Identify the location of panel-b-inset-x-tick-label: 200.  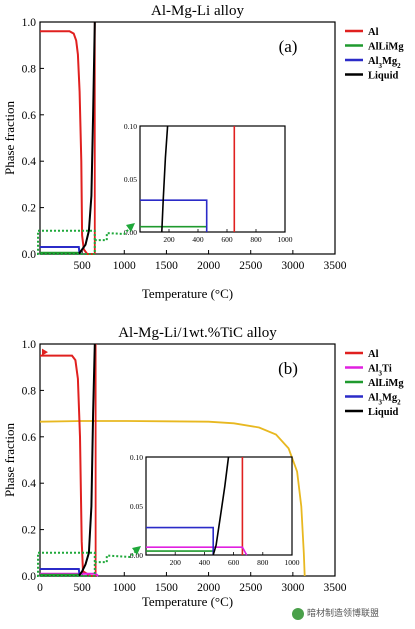
(176, 562).